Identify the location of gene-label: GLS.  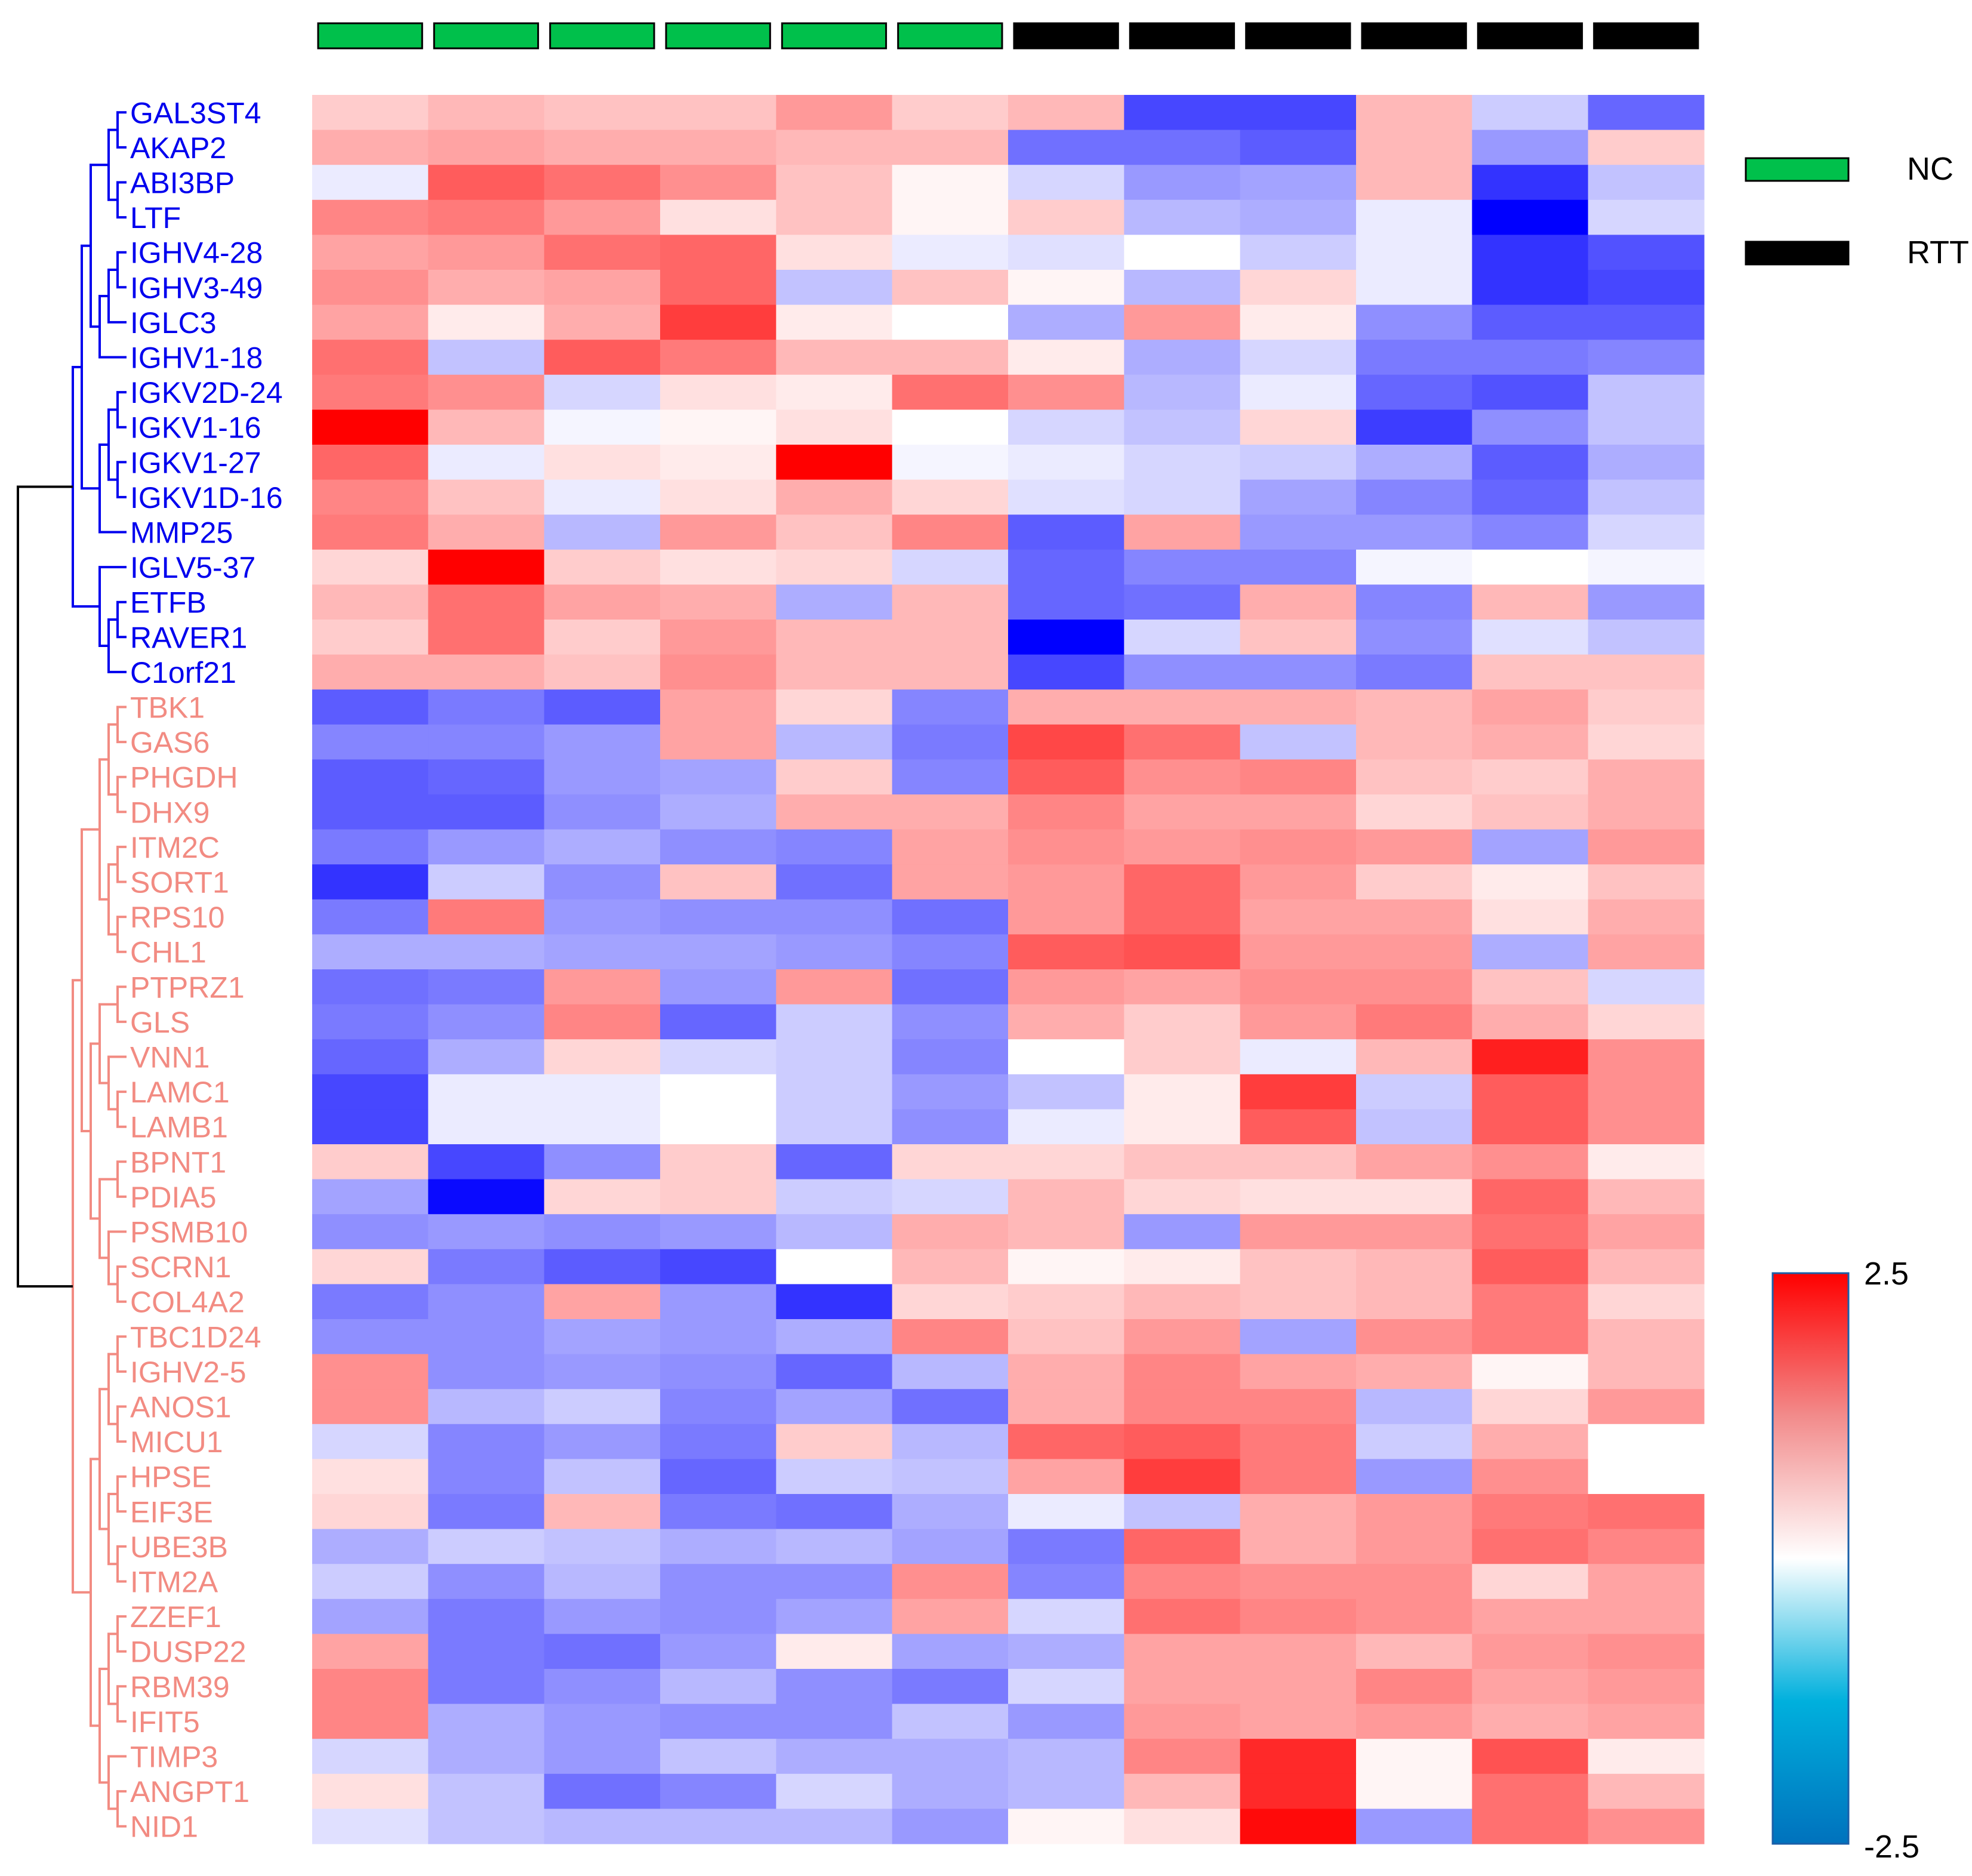
(160, 1023).